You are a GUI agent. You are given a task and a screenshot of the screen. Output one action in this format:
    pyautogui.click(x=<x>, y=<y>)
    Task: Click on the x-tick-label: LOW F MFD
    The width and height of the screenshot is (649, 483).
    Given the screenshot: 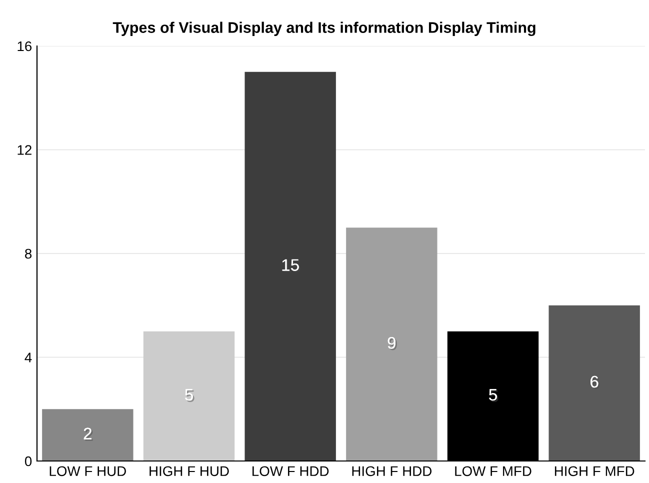 What is the action you would take?
    pyautogui.click(x=493, y=471)
    